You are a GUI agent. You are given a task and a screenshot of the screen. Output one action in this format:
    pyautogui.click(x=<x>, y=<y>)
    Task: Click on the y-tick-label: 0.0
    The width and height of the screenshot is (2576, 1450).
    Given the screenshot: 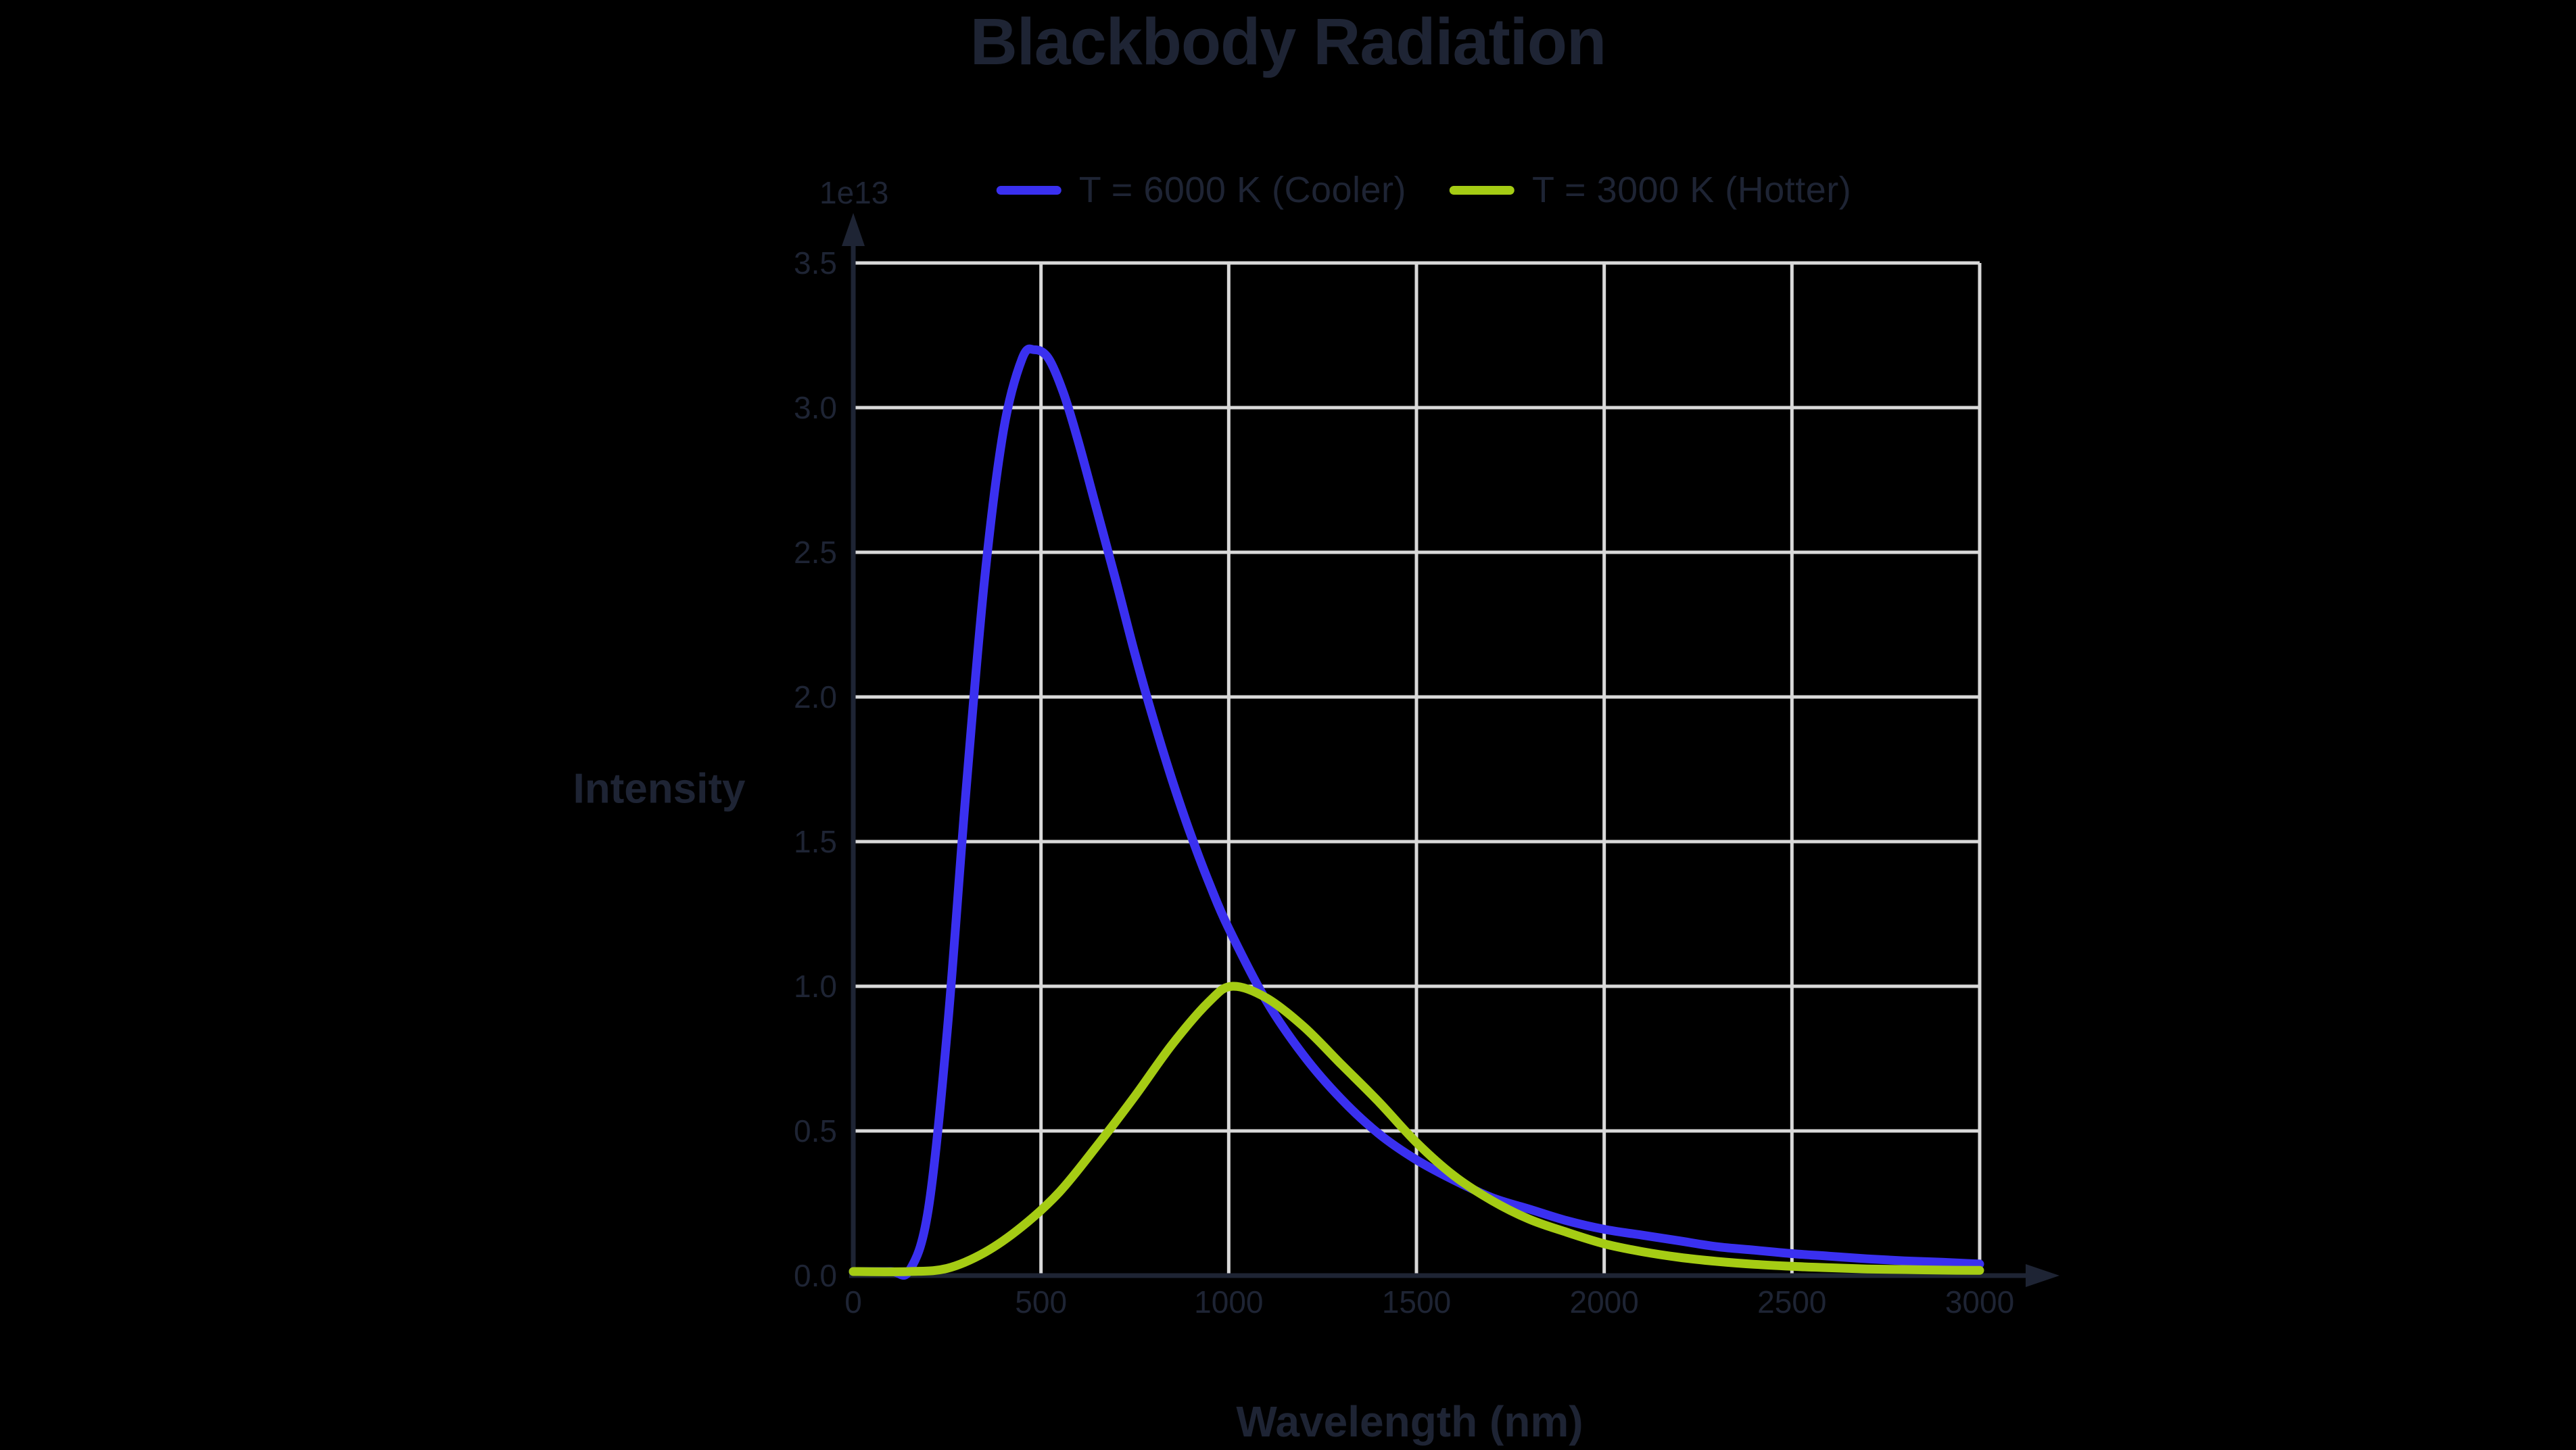 What is the action you would take?
    pyautogui.click(x=815, y=1275)
    